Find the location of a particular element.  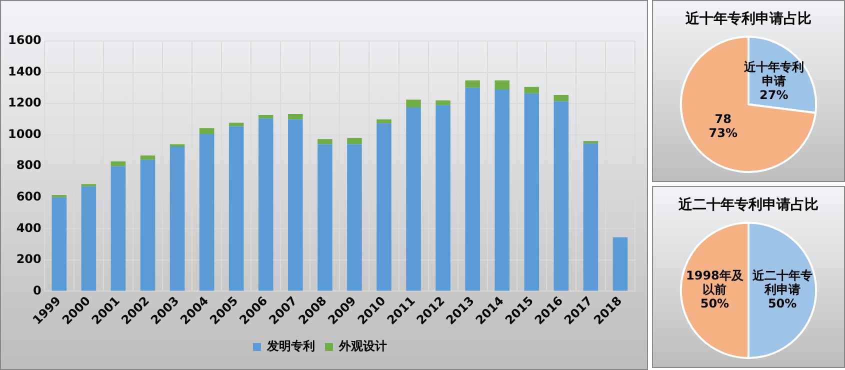

data-label: 27% is located at coordinates (773, 95).